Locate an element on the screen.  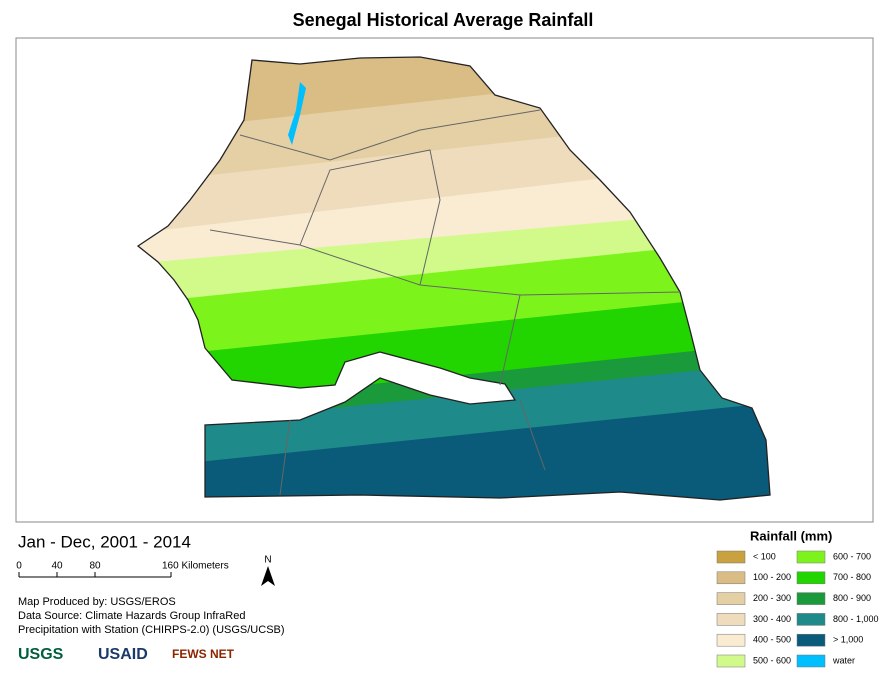
rainfall-band is located at coordinates (454, 450).